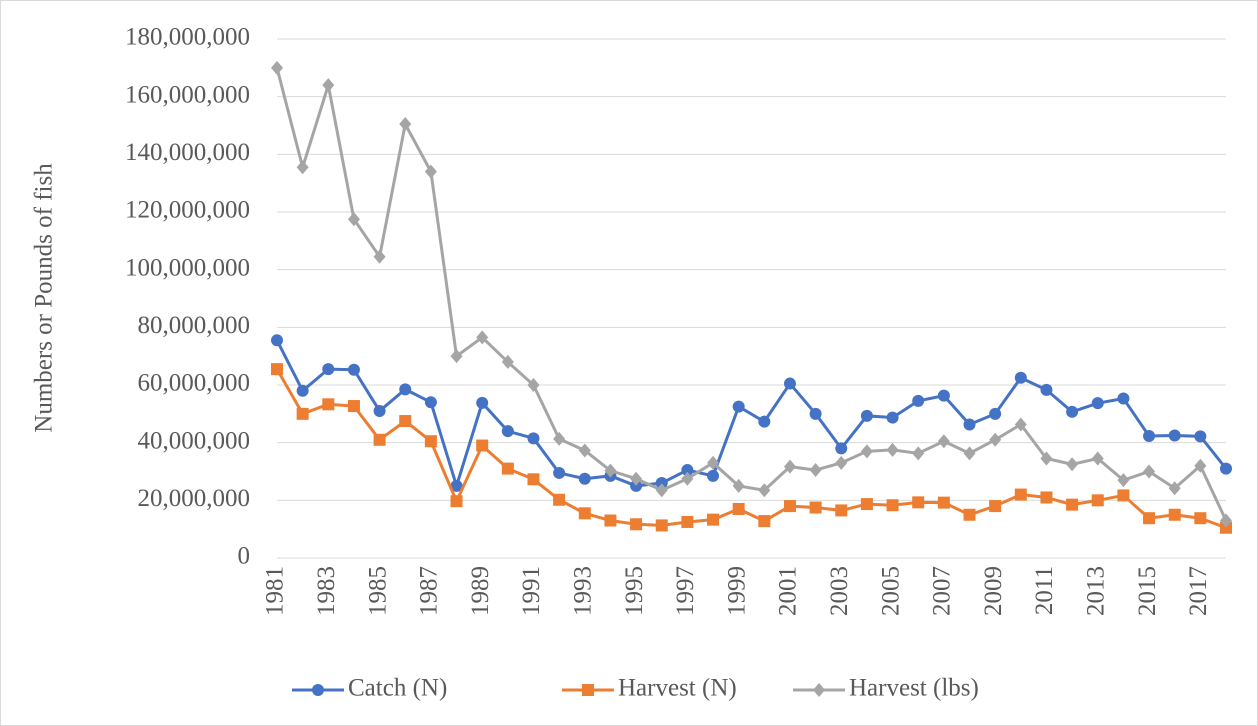  What do you see at coordinates (942, 591) in the screenshot?
I see `x-tick-label: 2007` at bounding box center [942, 591].